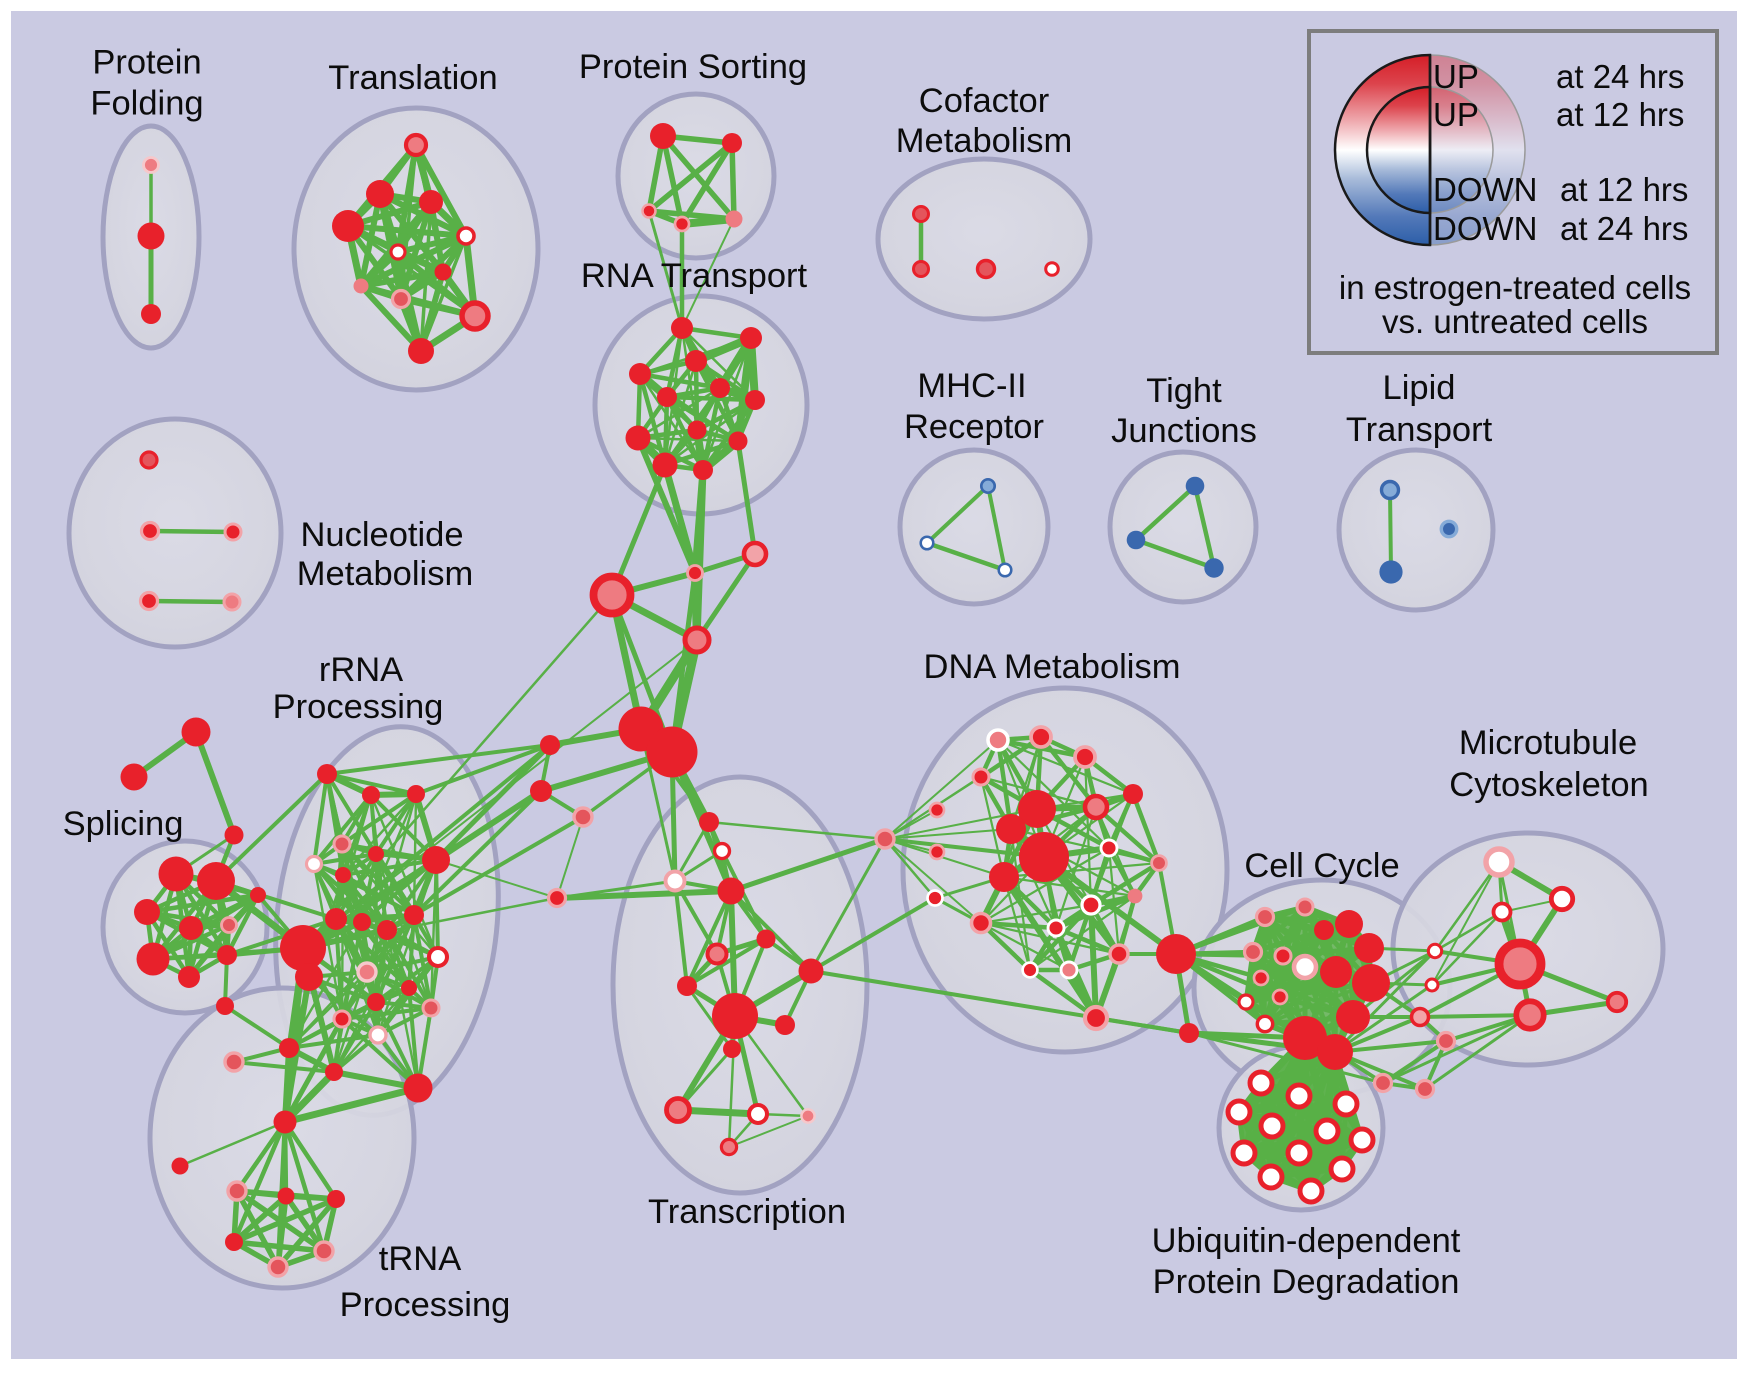 This screenshot has height=1376, width=1750. What do you see at coordinates (146, 104) in the screenshot?
I see `svg-text: Folding` at bounding box center [146, 104].